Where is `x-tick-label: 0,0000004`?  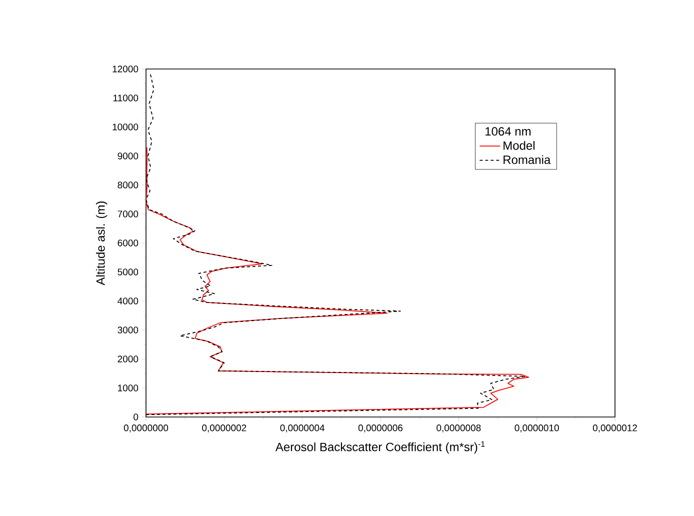 x-tick-label: 0,0000004 is located at coordinates (302, 428).